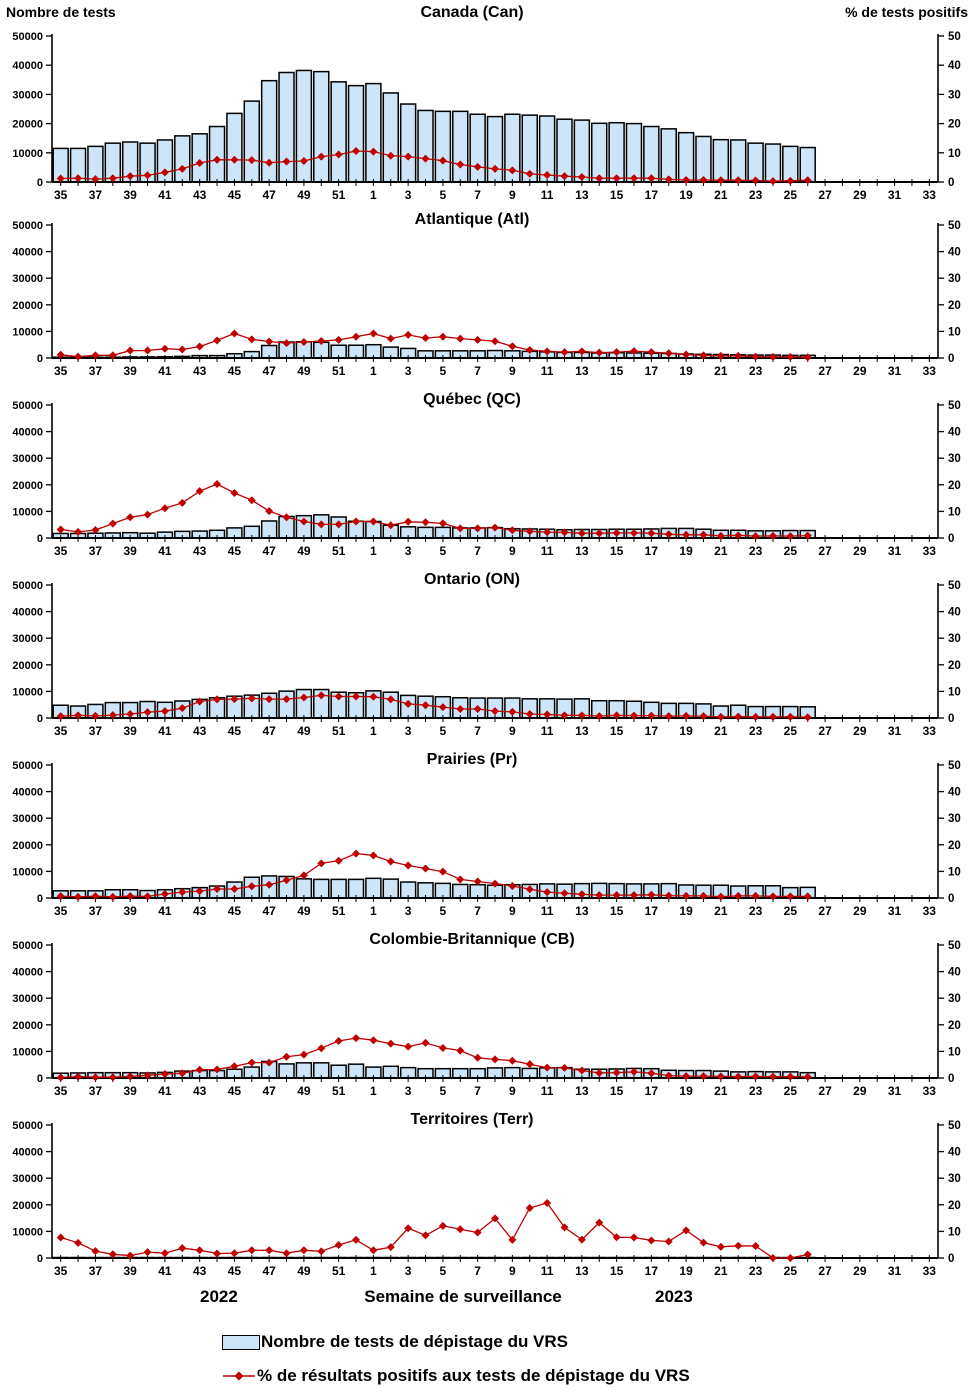 The width and height of the screenshot is (972, 1395). What do you see at coordinates (61, 12) in the screenshot?
I see `left-axis-title: Nombre de tests` at bounding box center [61, 12].